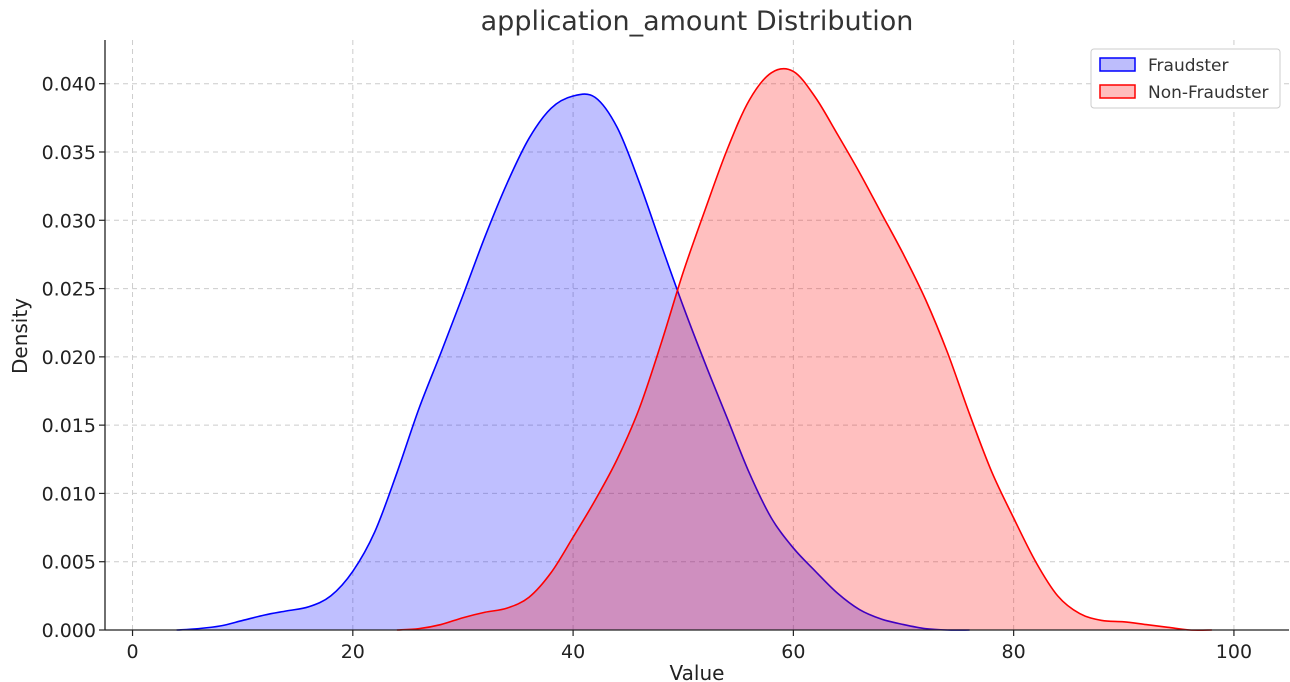 Image resolution: width=1290 pixels, height=682 pixels. What do you see at coordinates (69, 85) in the screenshot?
I see `y-tick-label: 0.040` at bounding box center [69, 85].